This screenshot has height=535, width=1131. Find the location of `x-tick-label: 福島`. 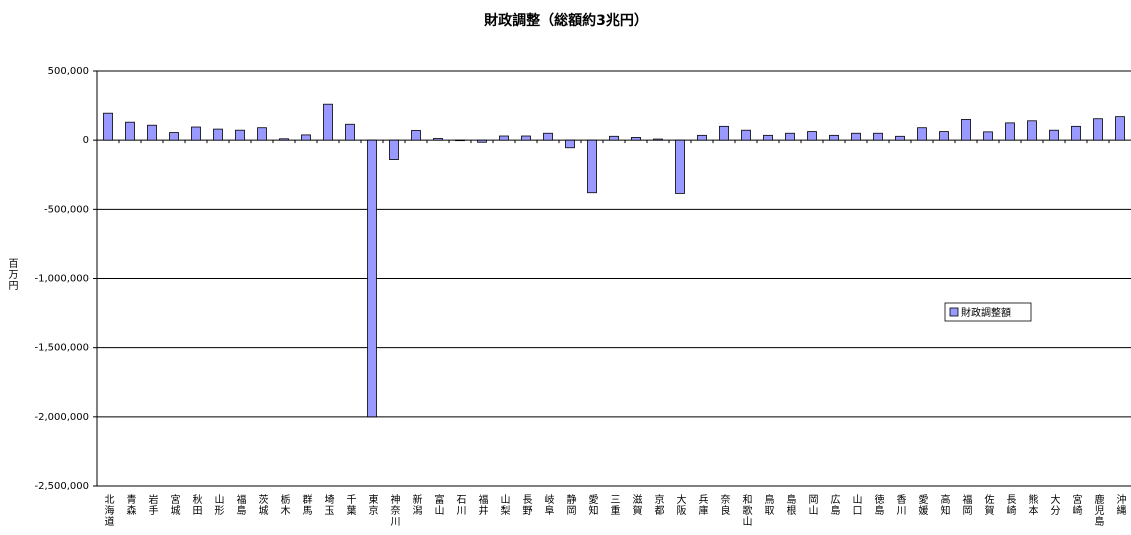

x-tick-label: 福島 is located at coordinates (240, 504).